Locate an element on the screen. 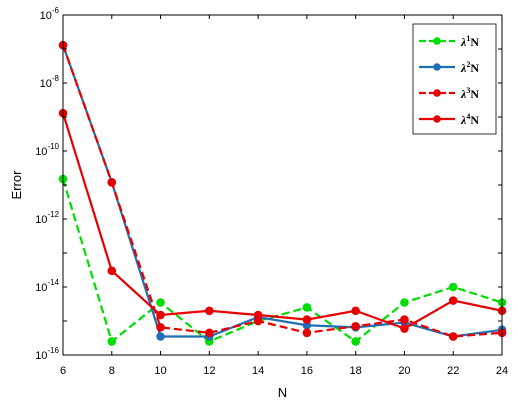  x-tick-label: 8 is located at coordinates (112, 371).